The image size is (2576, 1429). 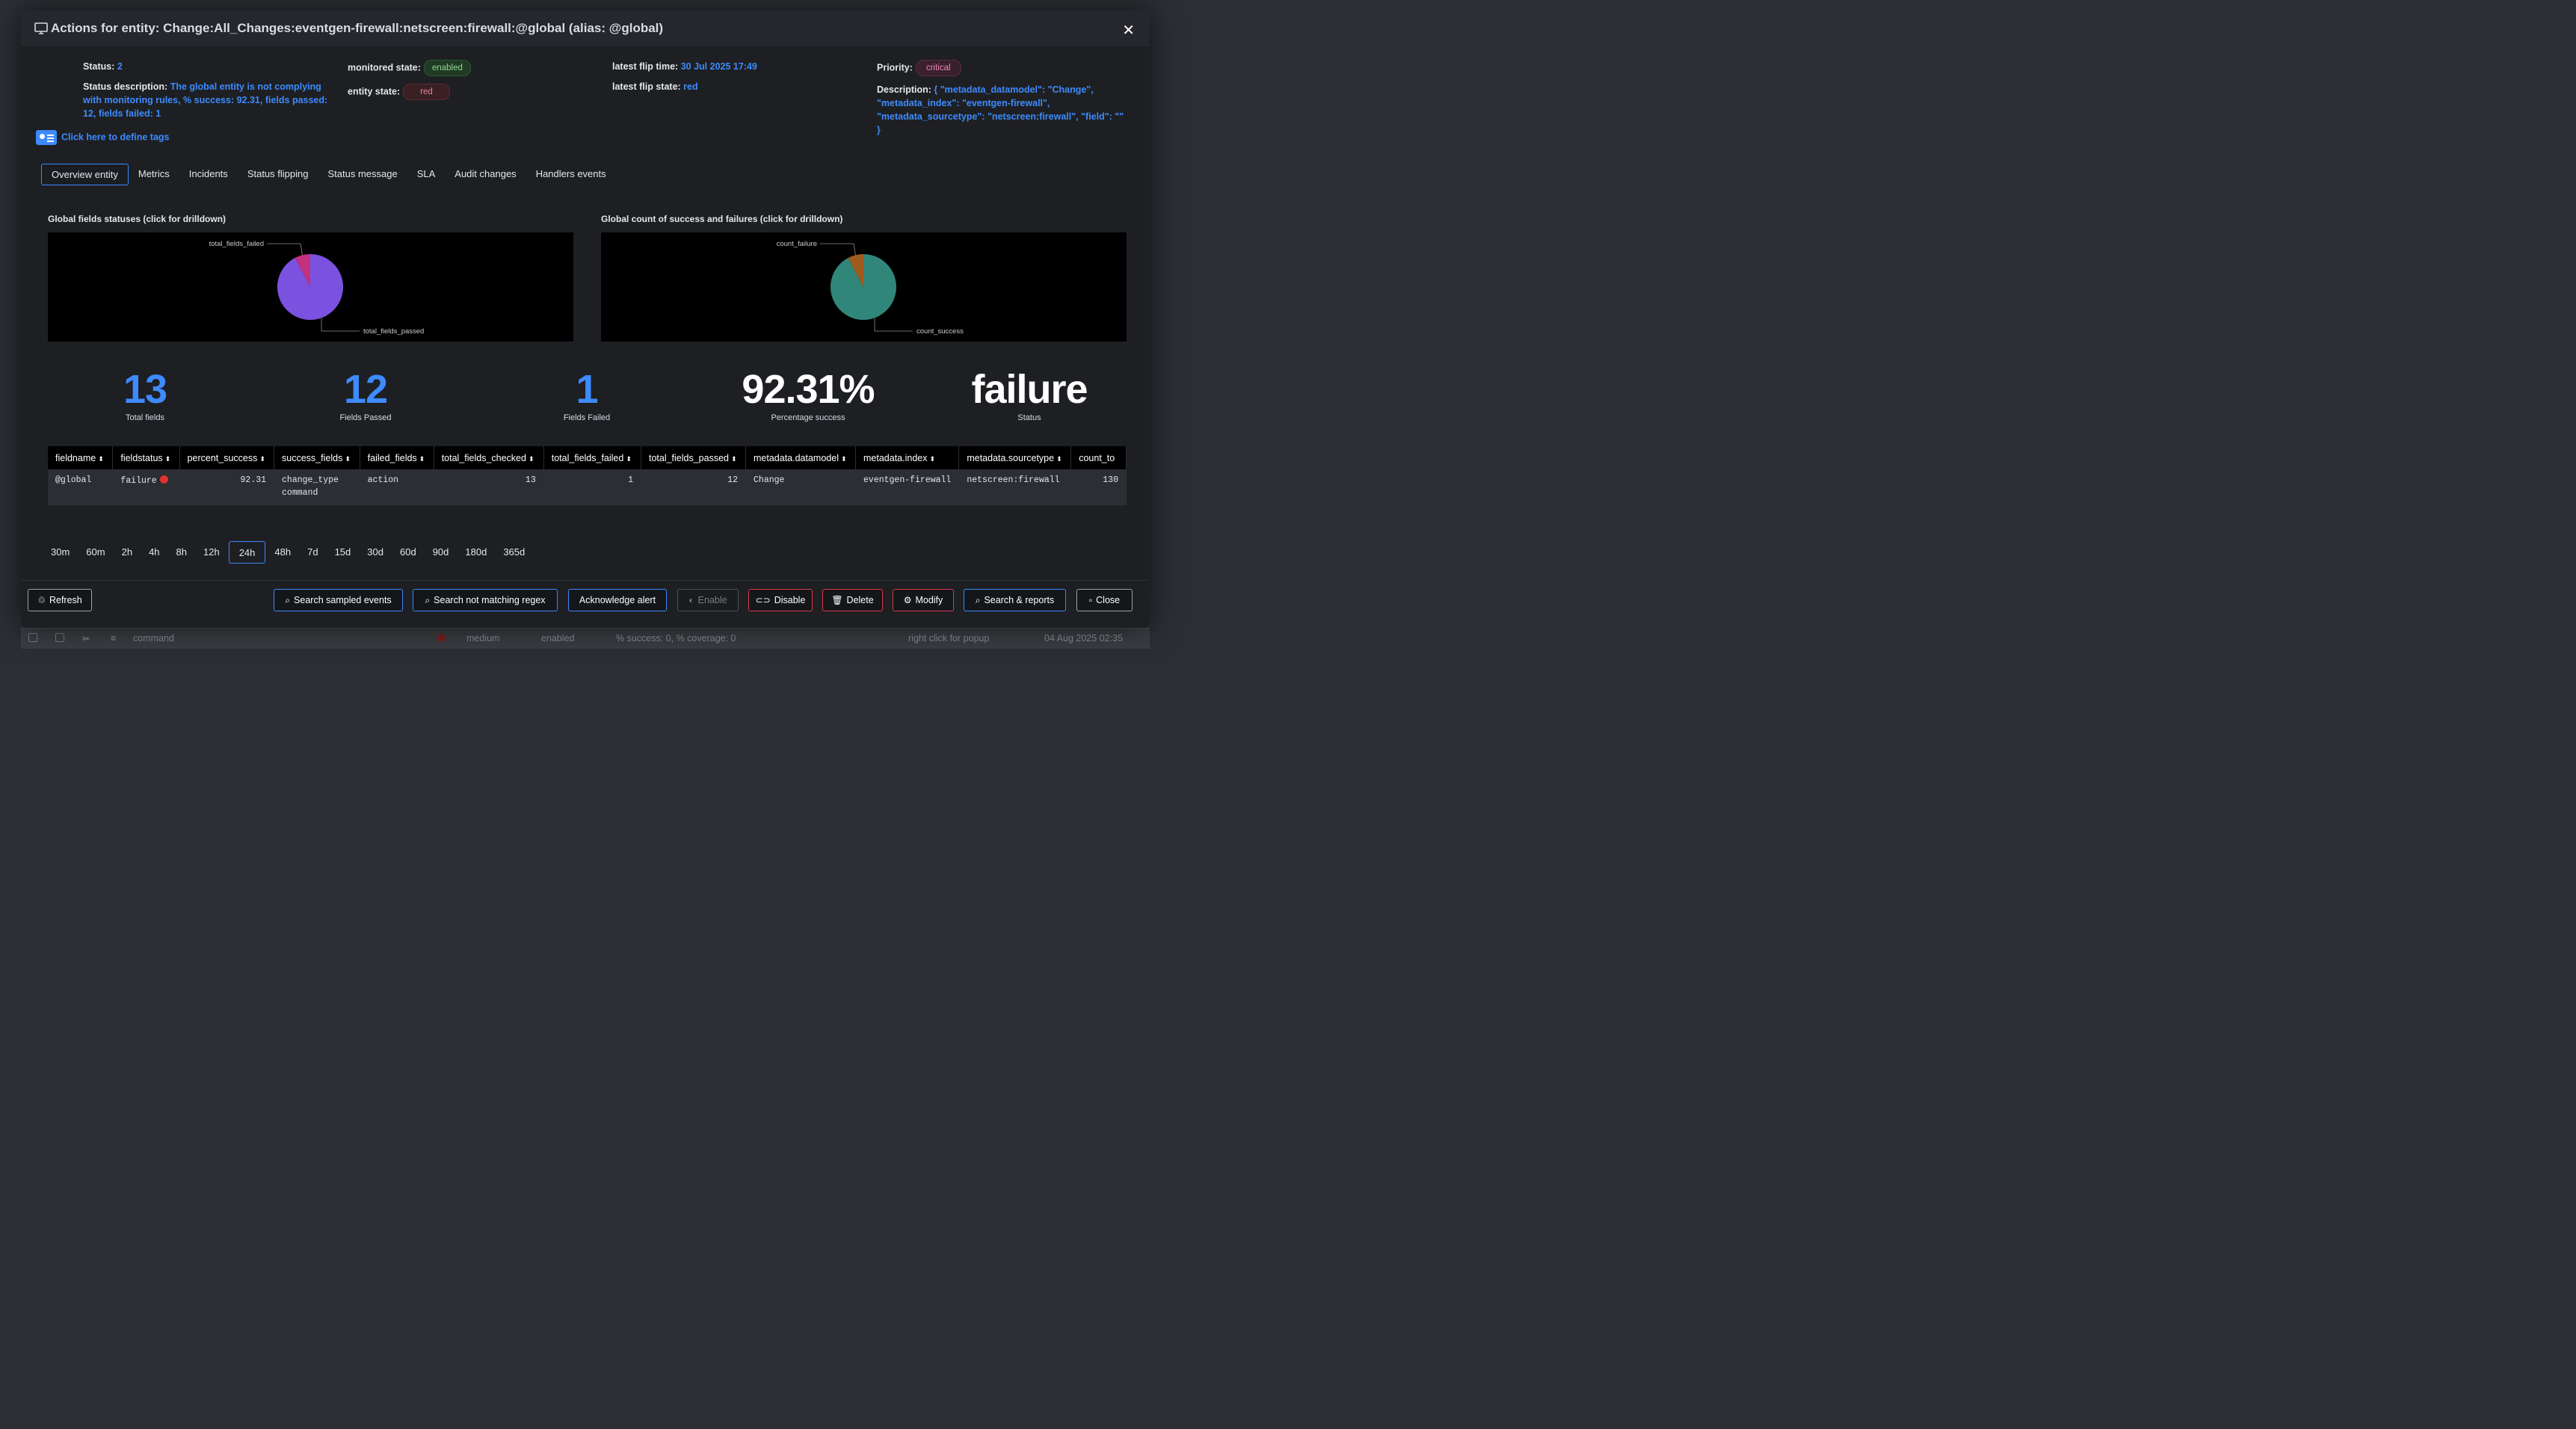 I want to click on kpi-status-label: Status, so click(x=1029, y=418).